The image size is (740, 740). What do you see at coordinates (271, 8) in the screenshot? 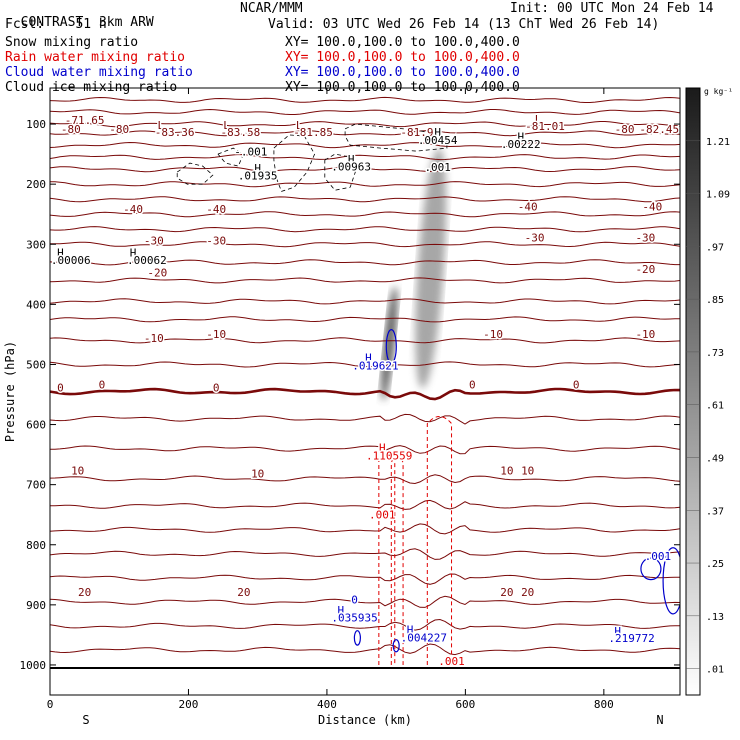
I see `header-org: NCAR/MMM` at bounding box center [271, 8].